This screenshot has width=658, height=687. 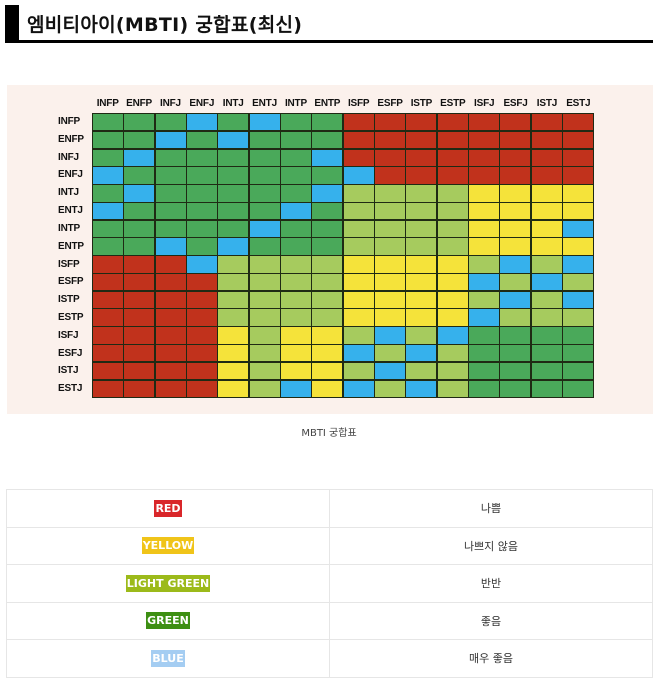 I want to click on row-label: ISFP, so click(x=69, y=264).